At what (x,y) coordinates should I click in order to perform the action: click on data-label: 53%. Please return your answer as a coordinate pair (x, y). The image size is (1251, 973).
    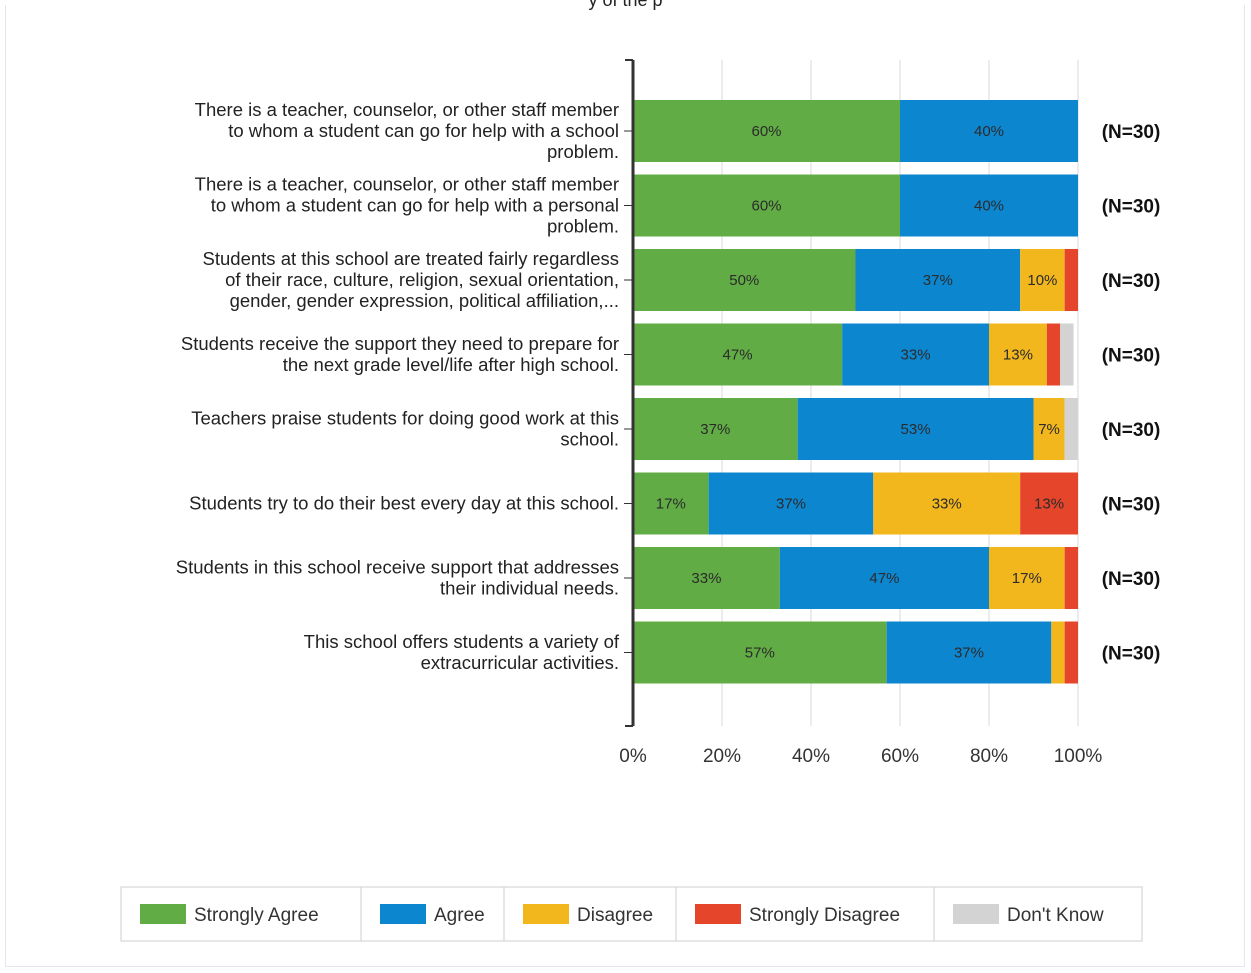
    Looking at the image, I should click on (916, 429).